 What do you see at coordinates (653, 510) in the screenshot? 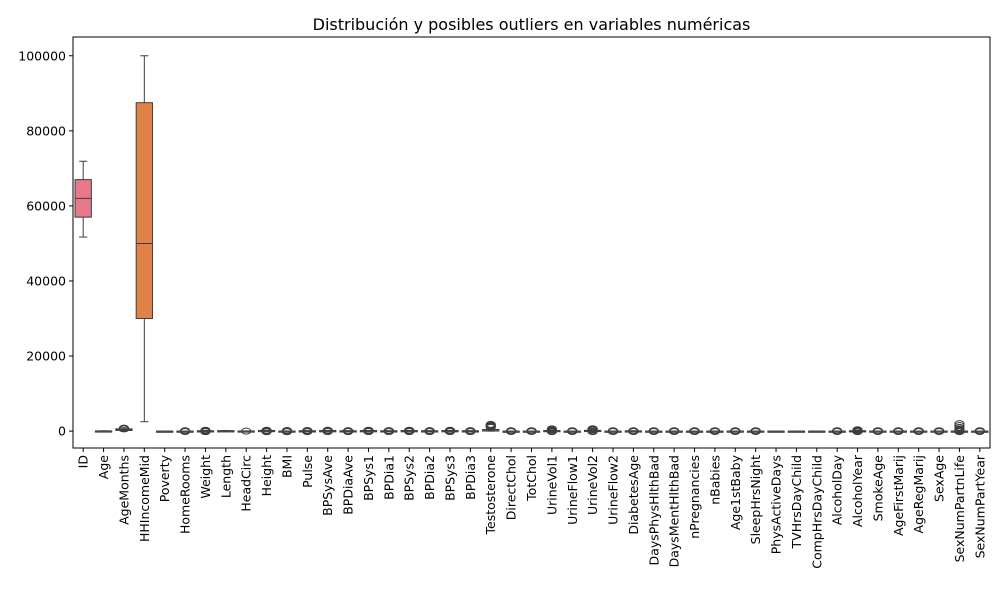
I see `x-tick-label: DaysPhysHlthBad` at bounding box center [653, 510].